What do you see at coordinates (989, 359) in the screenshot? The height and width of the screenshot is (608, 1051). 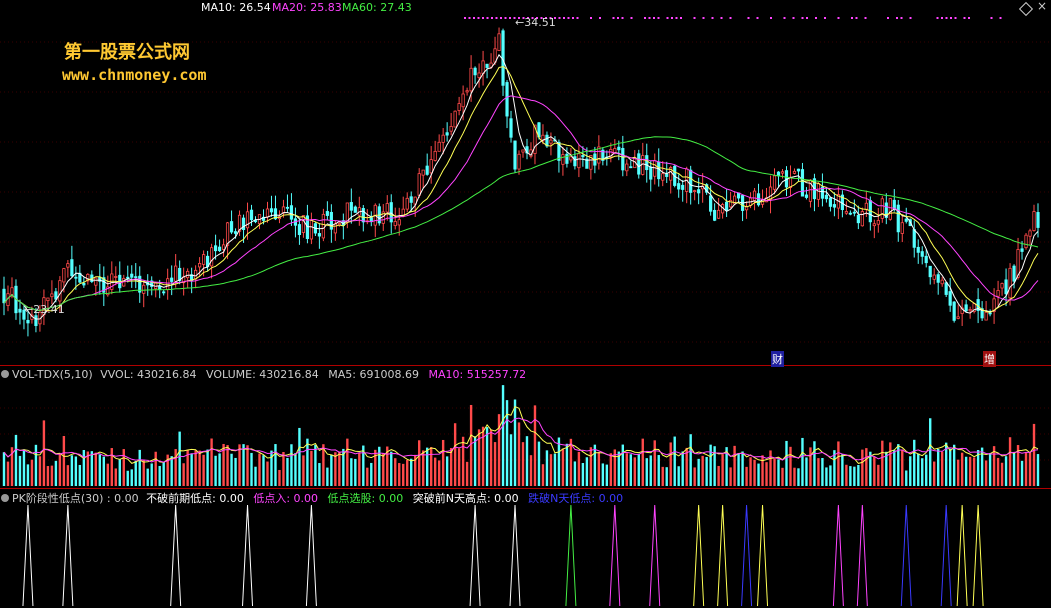 I see `capital-increase-marker: 增` at bounding box center [989, 359].